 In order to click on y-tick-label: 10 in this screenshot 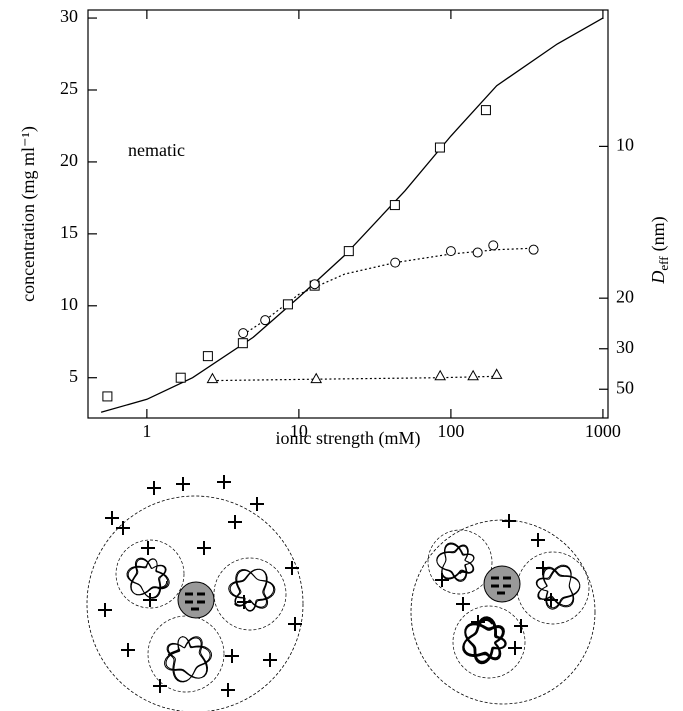, I will do `click(69, 304)`.